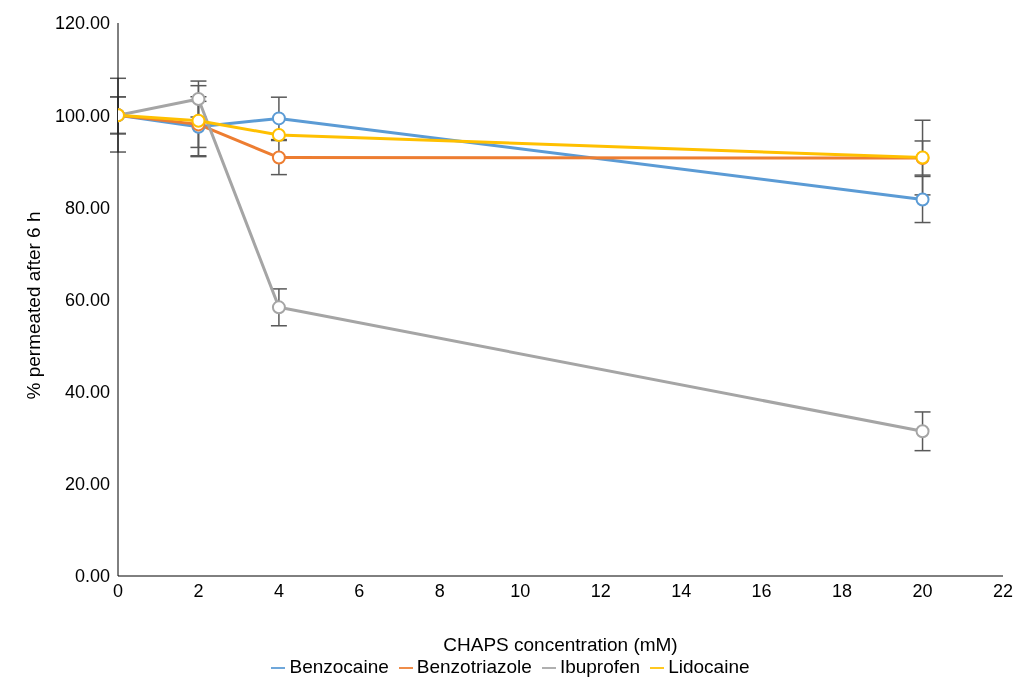 The width and height of the screenshot is (1030, 700). What do you see at coordinates (600, 590) in the screenshot?
I see `x-tick-label: 12` at bounding box center [600, 590].